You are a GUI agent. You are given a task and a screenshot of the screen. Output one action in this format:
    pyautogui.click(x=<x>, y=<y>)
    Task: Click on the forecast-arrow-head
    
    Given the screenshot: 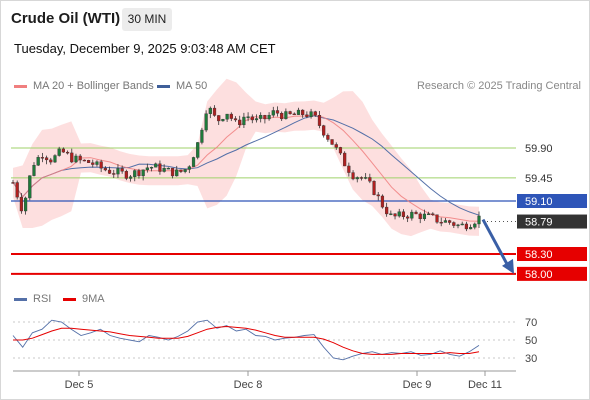 What is the action you would take?
    pyautogui.click(x=508, y=266)
    